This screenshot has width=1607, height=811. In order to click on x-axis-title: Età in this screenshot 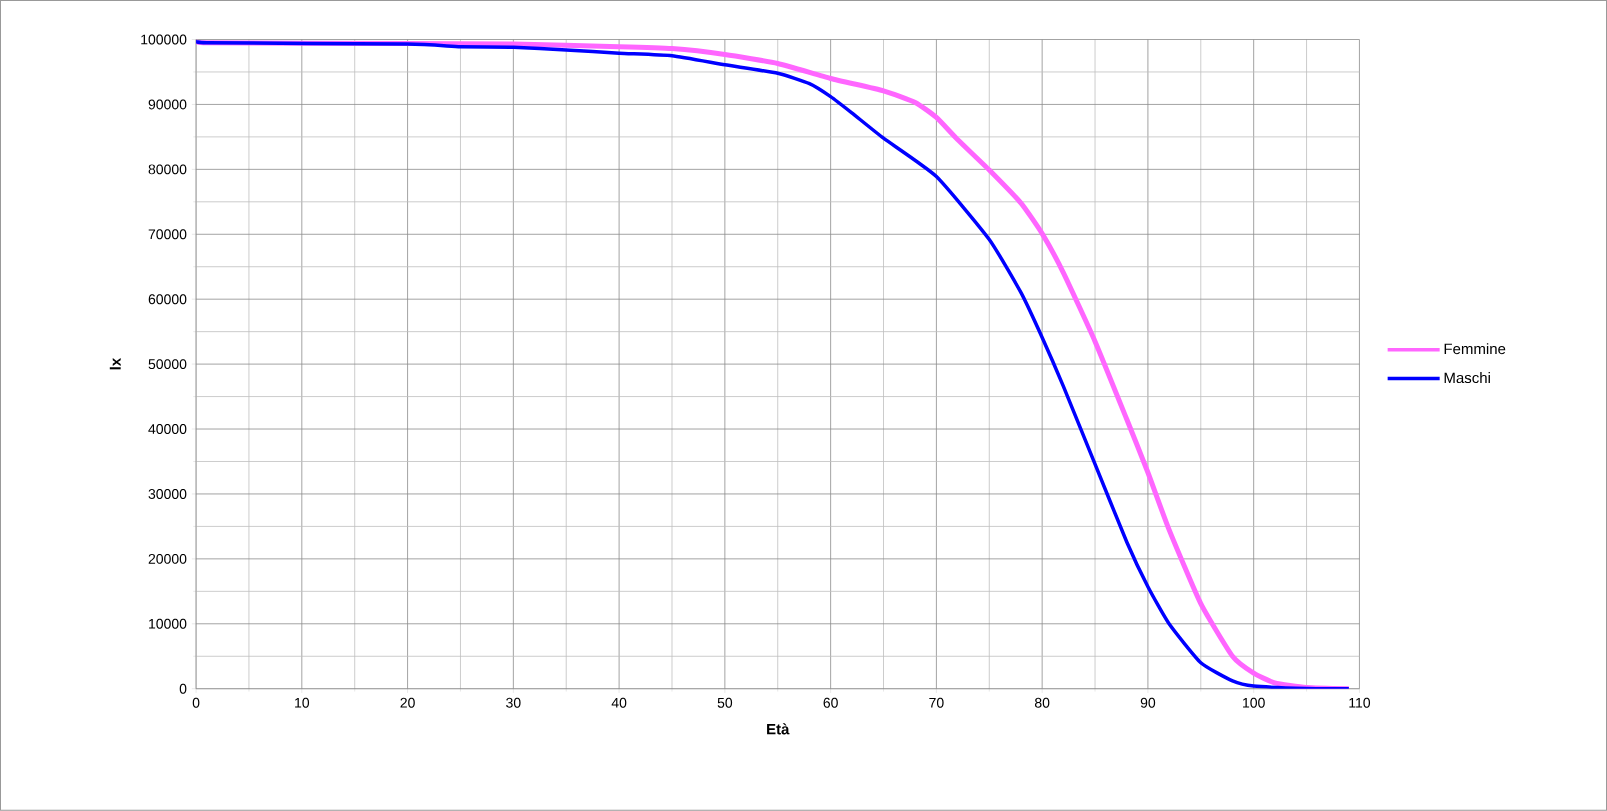, I will do `click(778, 729)`.